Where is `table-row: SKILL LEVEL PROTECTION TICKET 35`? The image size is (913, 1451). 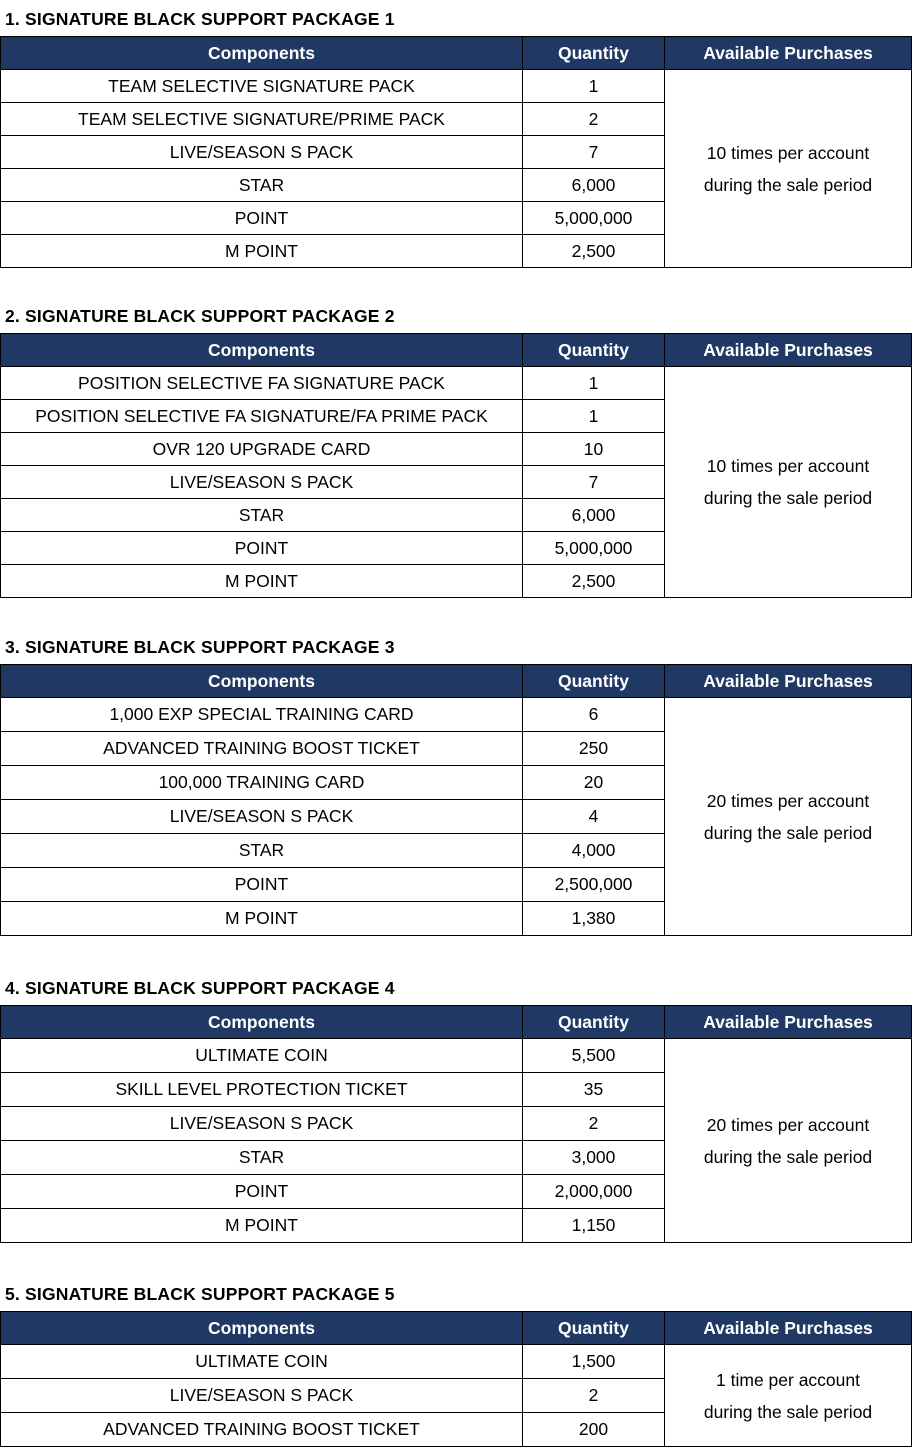 table-row: SKILL LEVEL PROTECTION TICKET 35 is located at coordinates (456, 1089).